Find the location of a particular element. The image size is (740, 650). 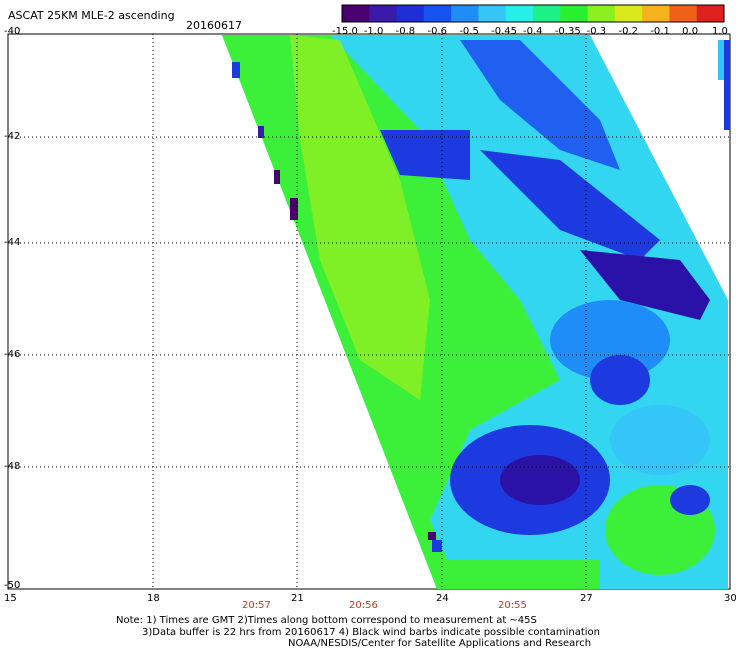

time-label-3: 20:55 is located at coordinates (512, 605).